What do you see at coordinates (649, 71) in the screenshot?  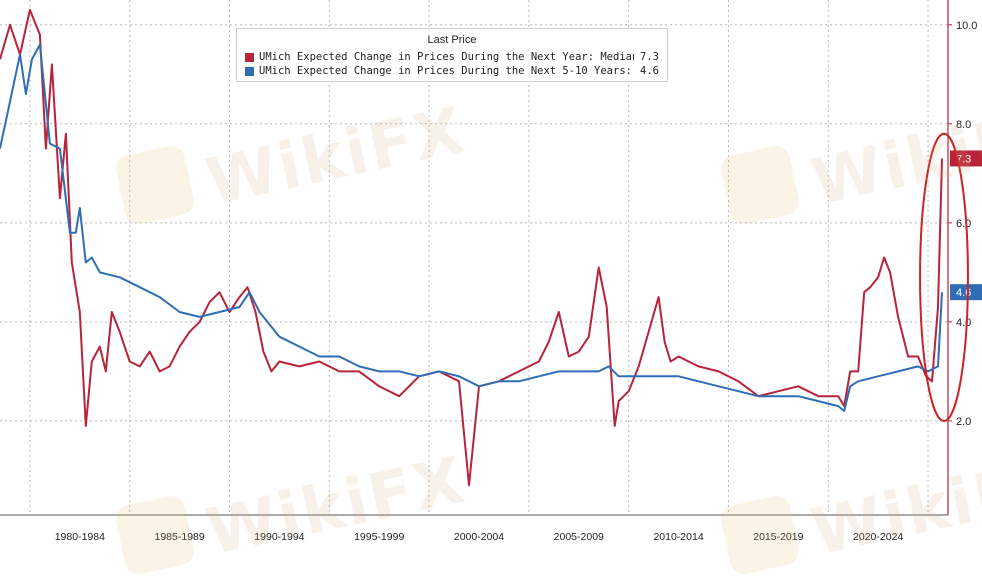 I see `legend-item-last-price: 4.6` at bounding box center [649, 71].